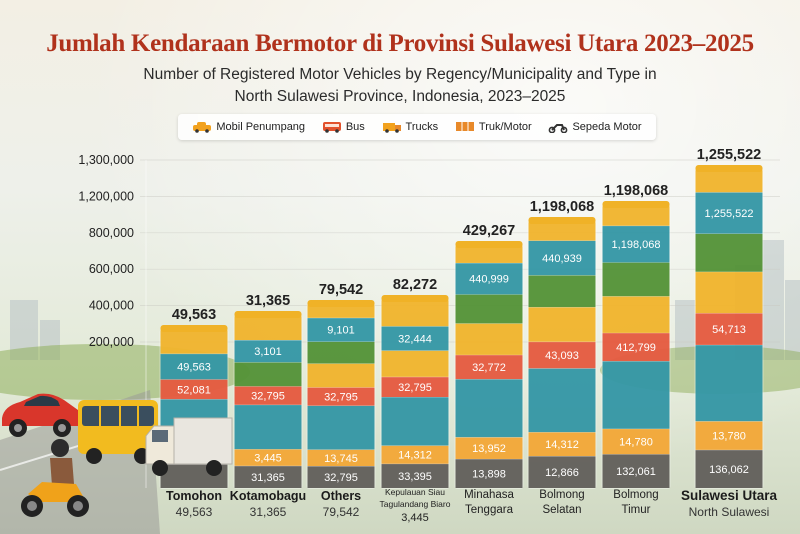 This screenshot has width=800, height=534. Describe the element at coordinates (194, 390) in the screenshot. I see `segment-label: 52,081` at that location.